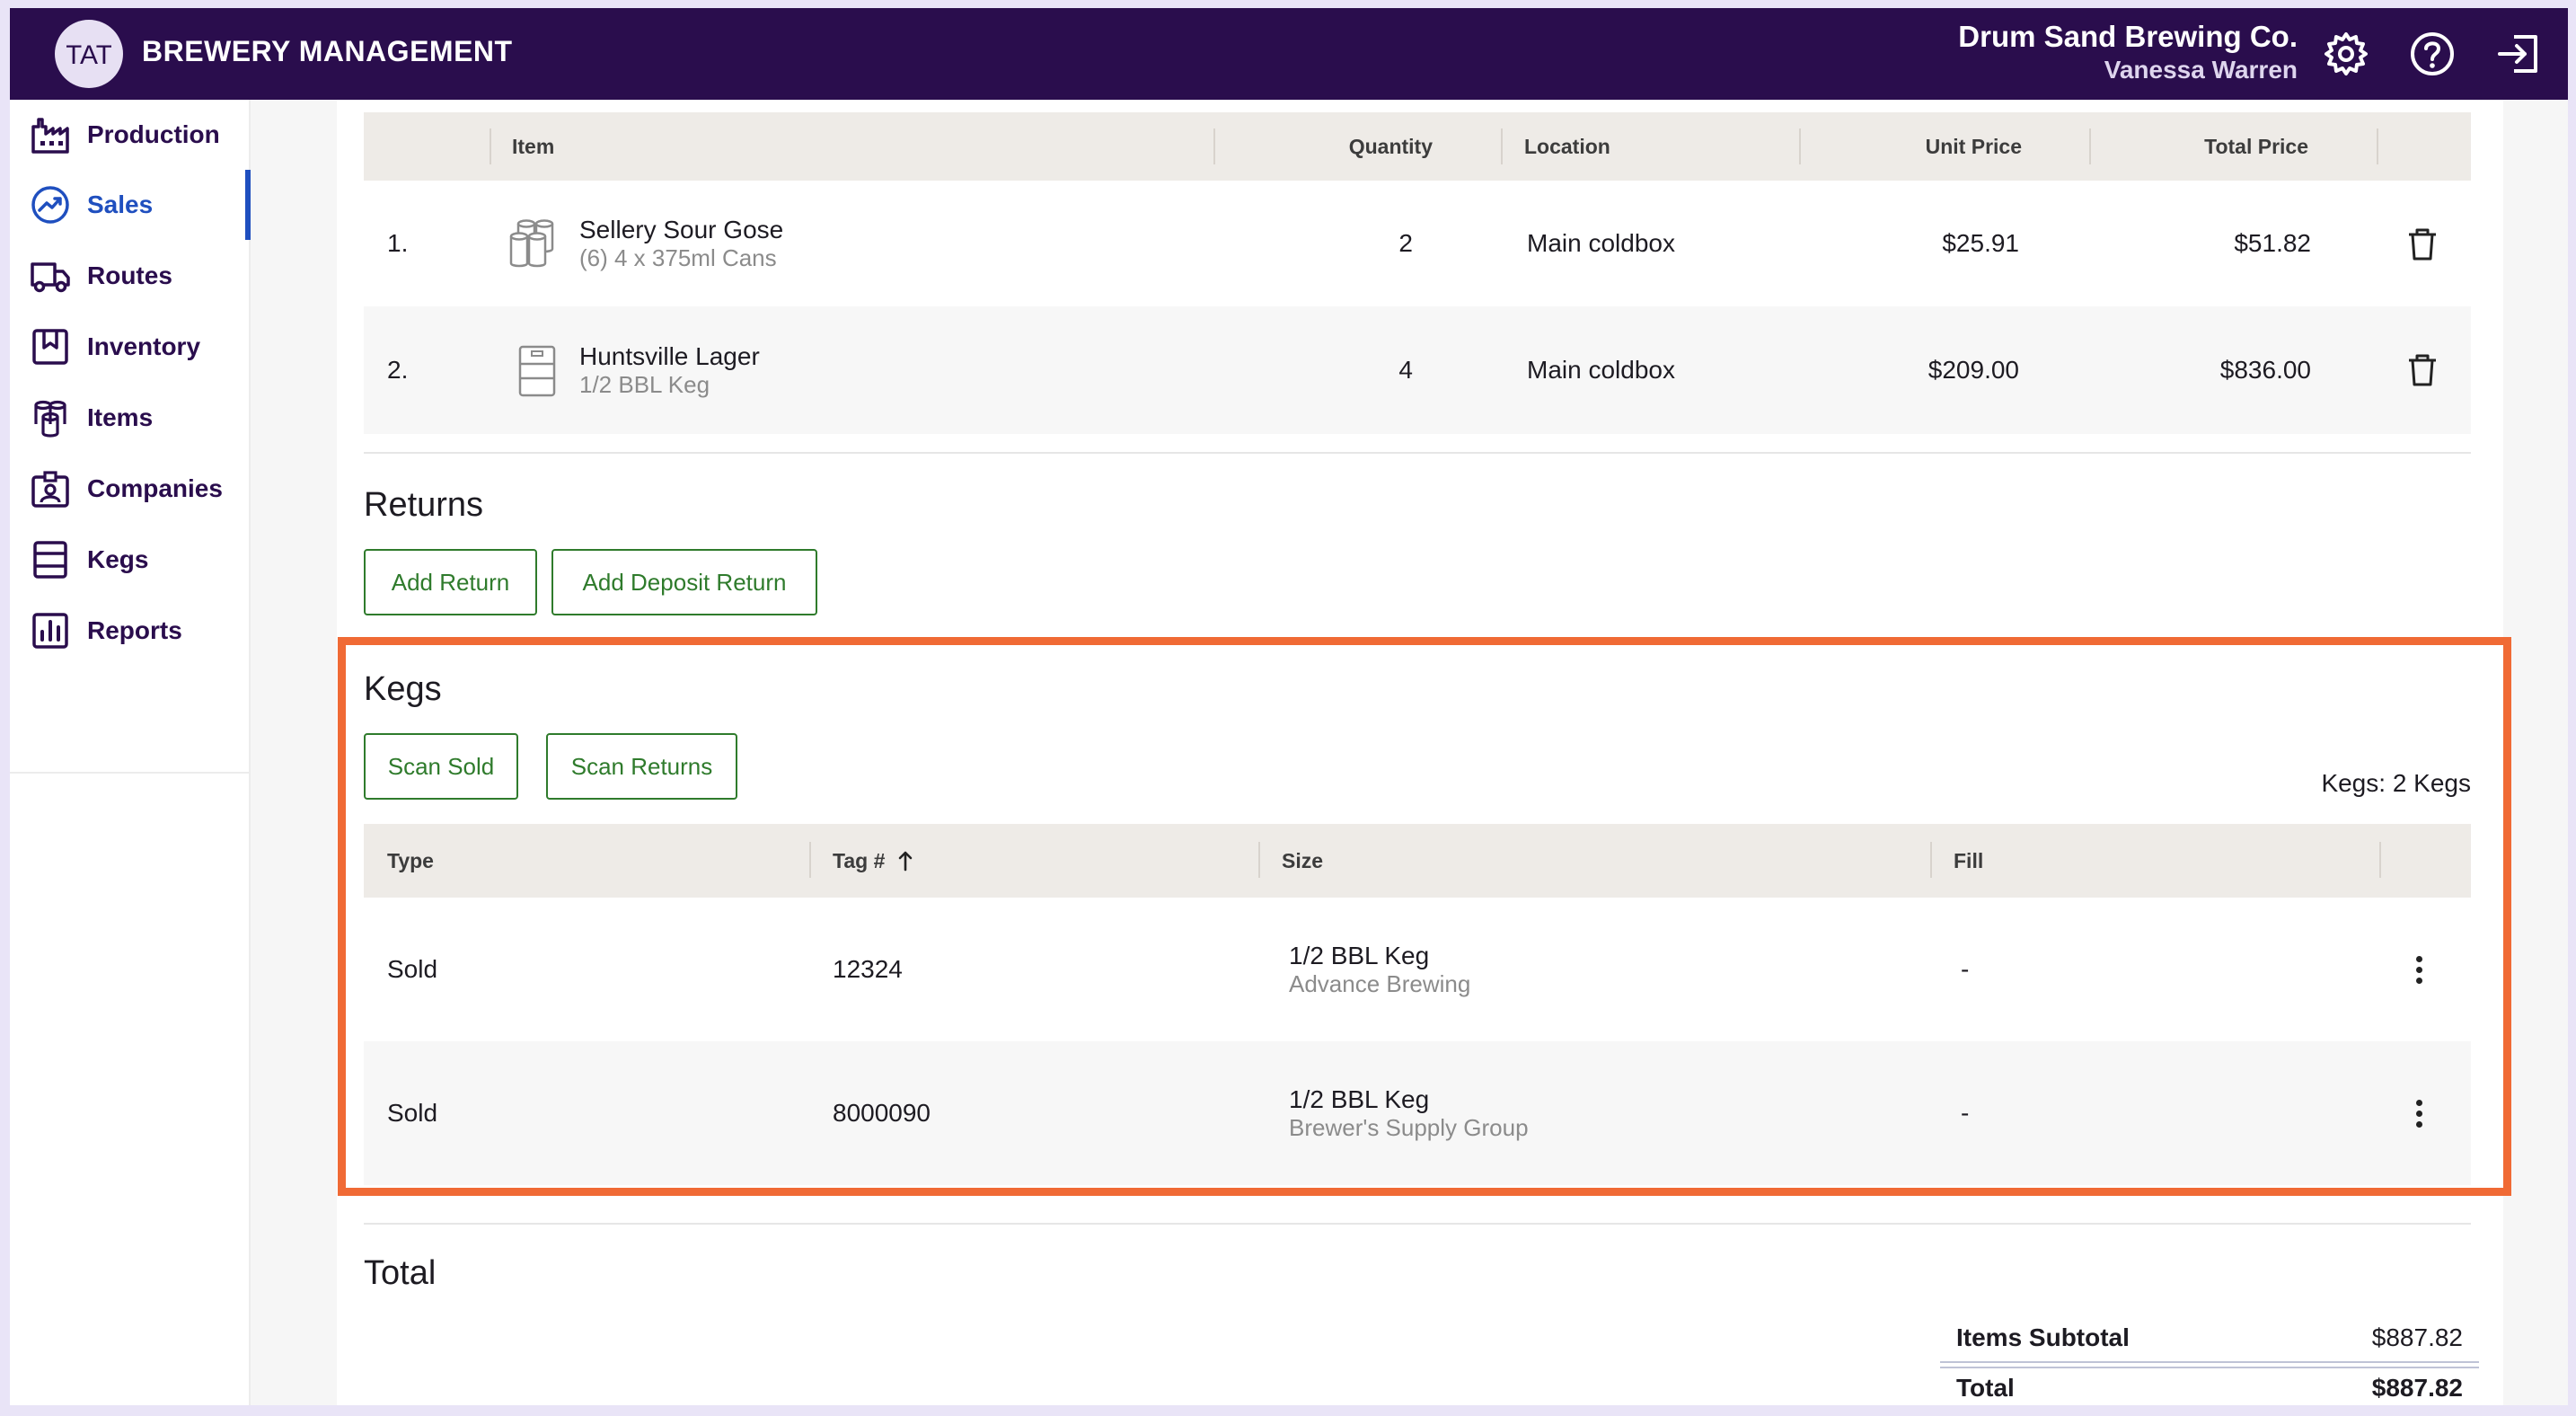  What do you see at coordinates (120, 204) in the screenshot?
I see `sidebar-item-label: Sales` at bounding box center [120, 204].